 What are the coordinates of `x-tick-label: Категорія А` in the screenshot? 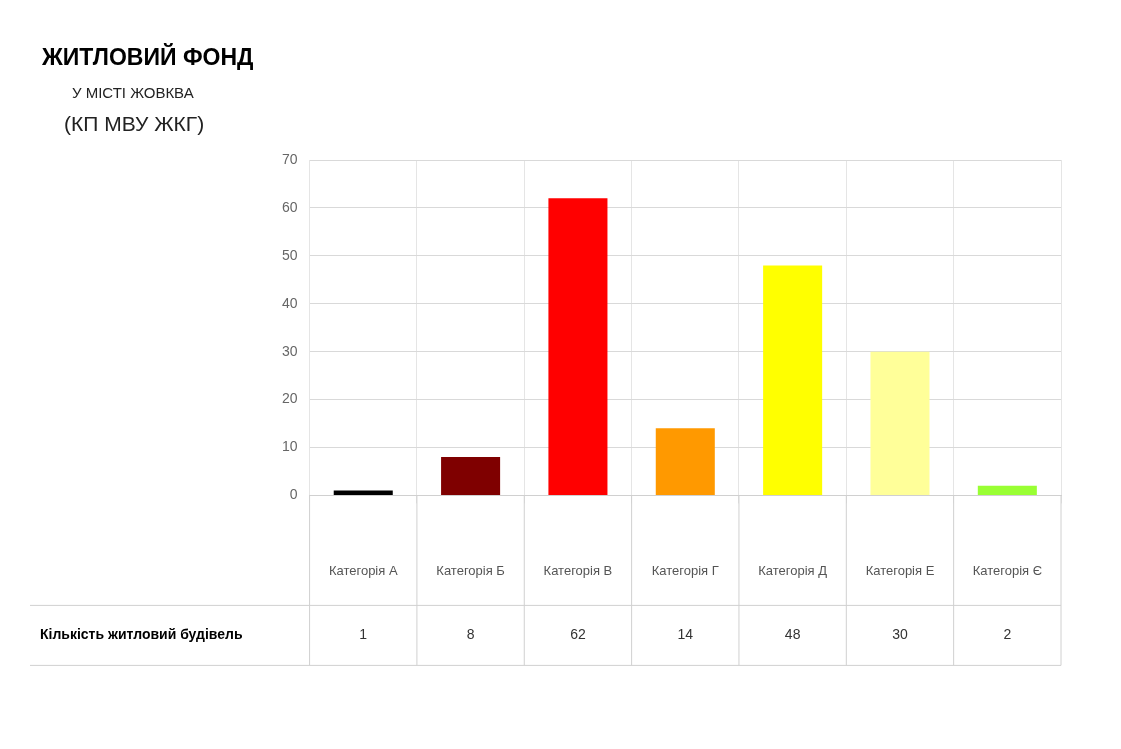 It's located at (363, 570).